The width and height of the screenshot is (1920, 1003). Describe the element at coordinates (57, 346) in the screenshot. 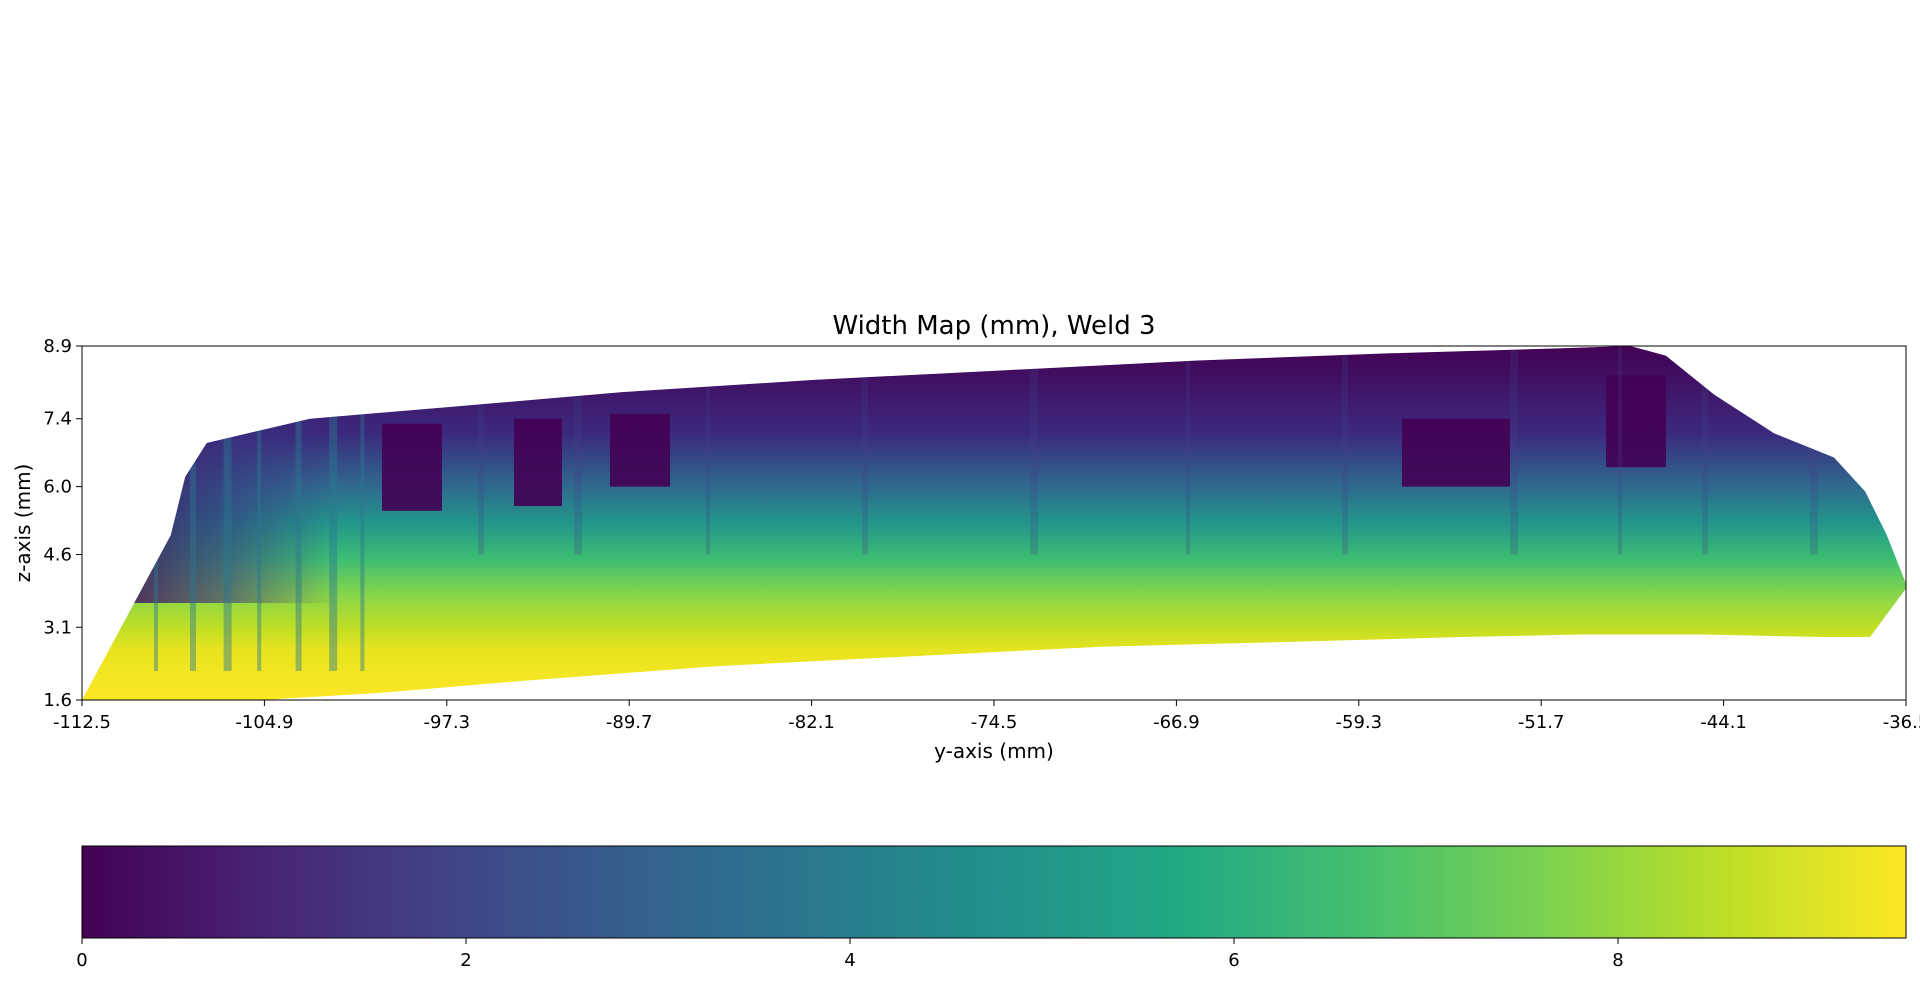

I see `y-tick-label: 8.9` at that location.